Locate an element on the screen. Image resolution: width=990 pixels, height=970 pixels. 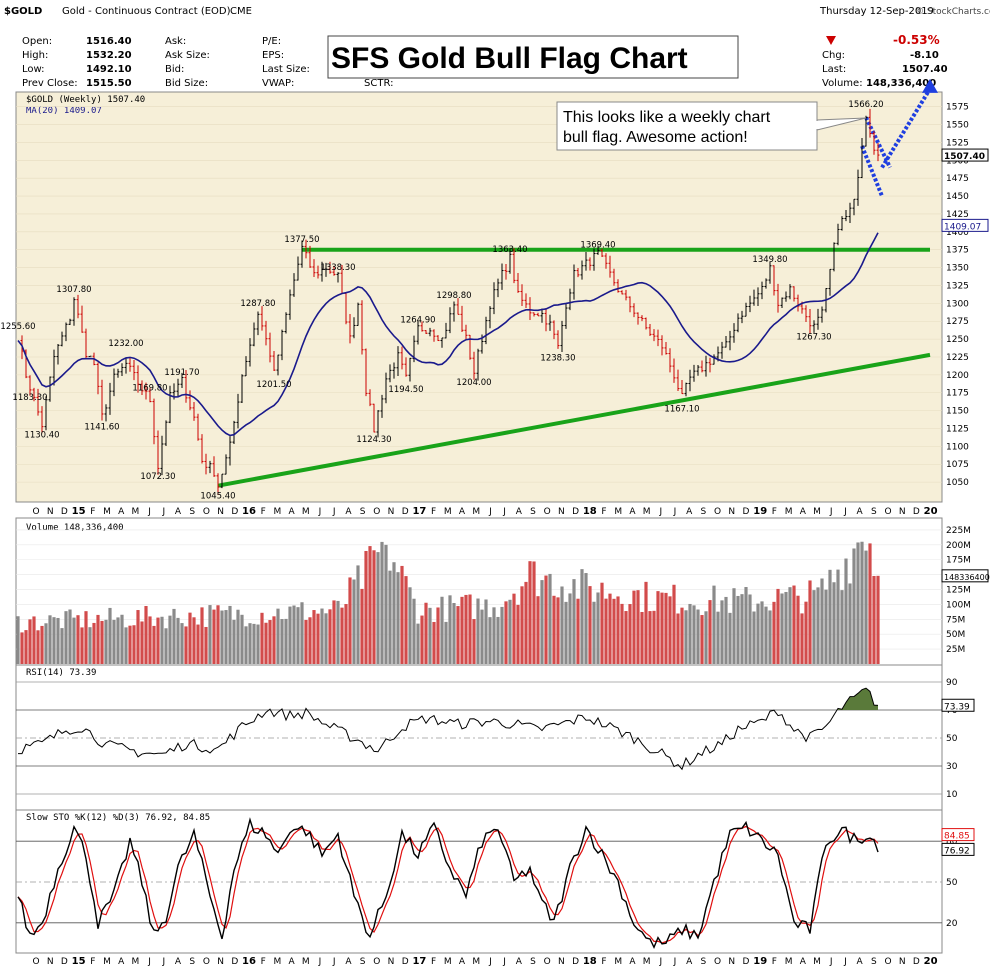
rsi-last-tag is located at coordinates (958, 705).